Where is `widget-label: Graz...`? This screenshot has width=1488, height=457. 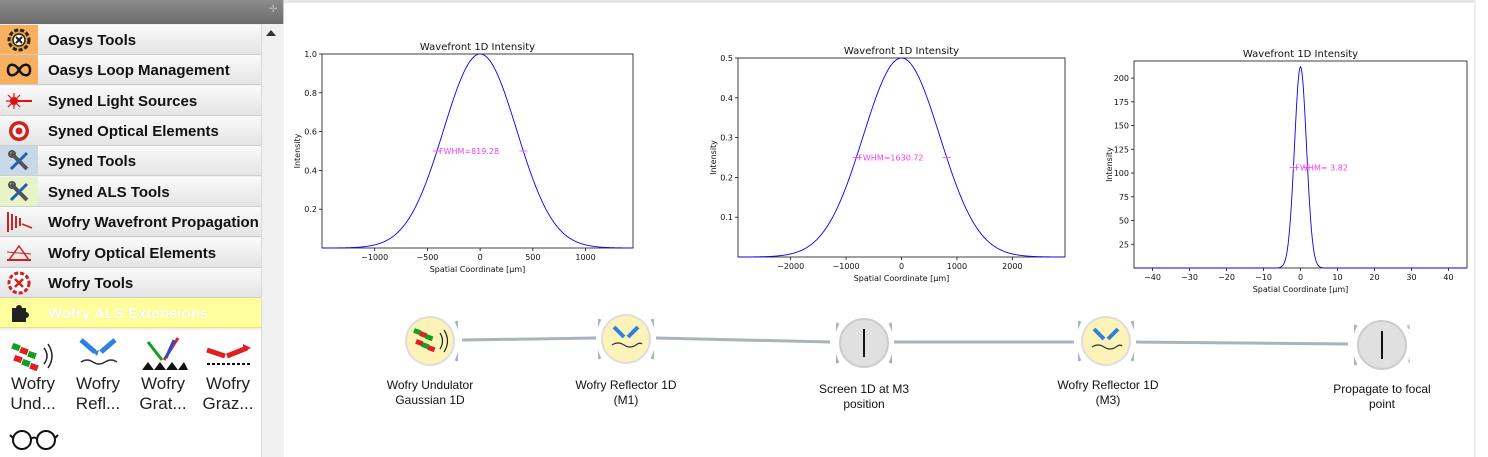 widget-label: Graz... is located at coordinates (228, 403).